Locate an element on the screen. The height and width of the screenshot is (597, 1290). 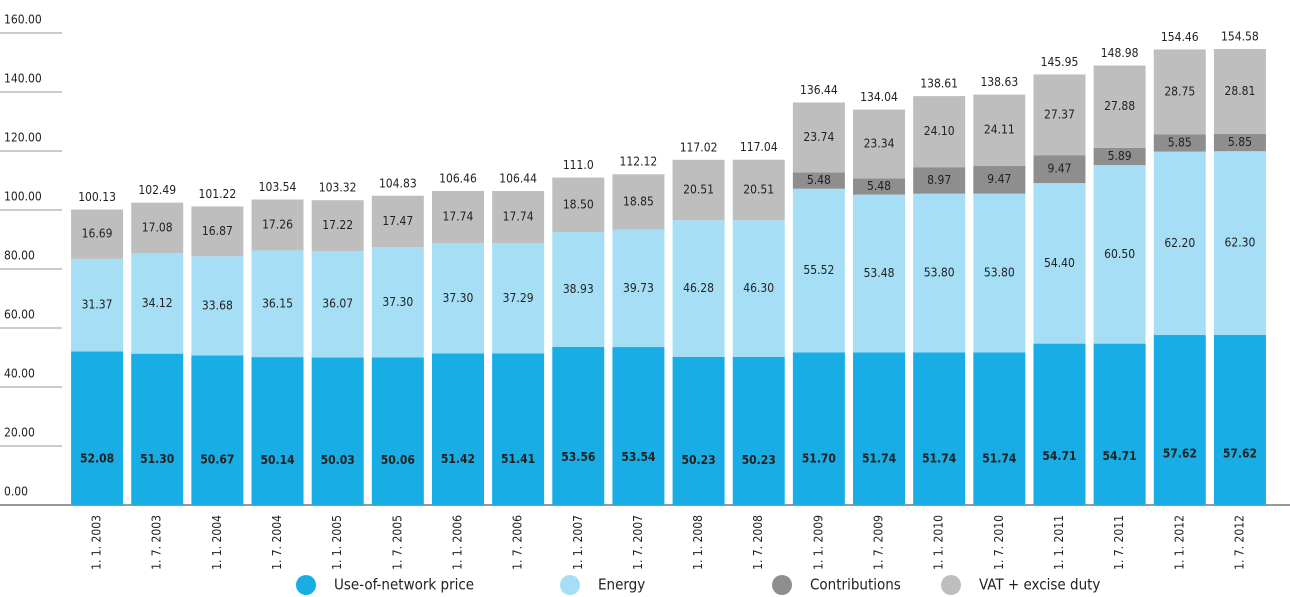
x-tick-label: 1. 7. 2006 is located at coordinates (518, 542).